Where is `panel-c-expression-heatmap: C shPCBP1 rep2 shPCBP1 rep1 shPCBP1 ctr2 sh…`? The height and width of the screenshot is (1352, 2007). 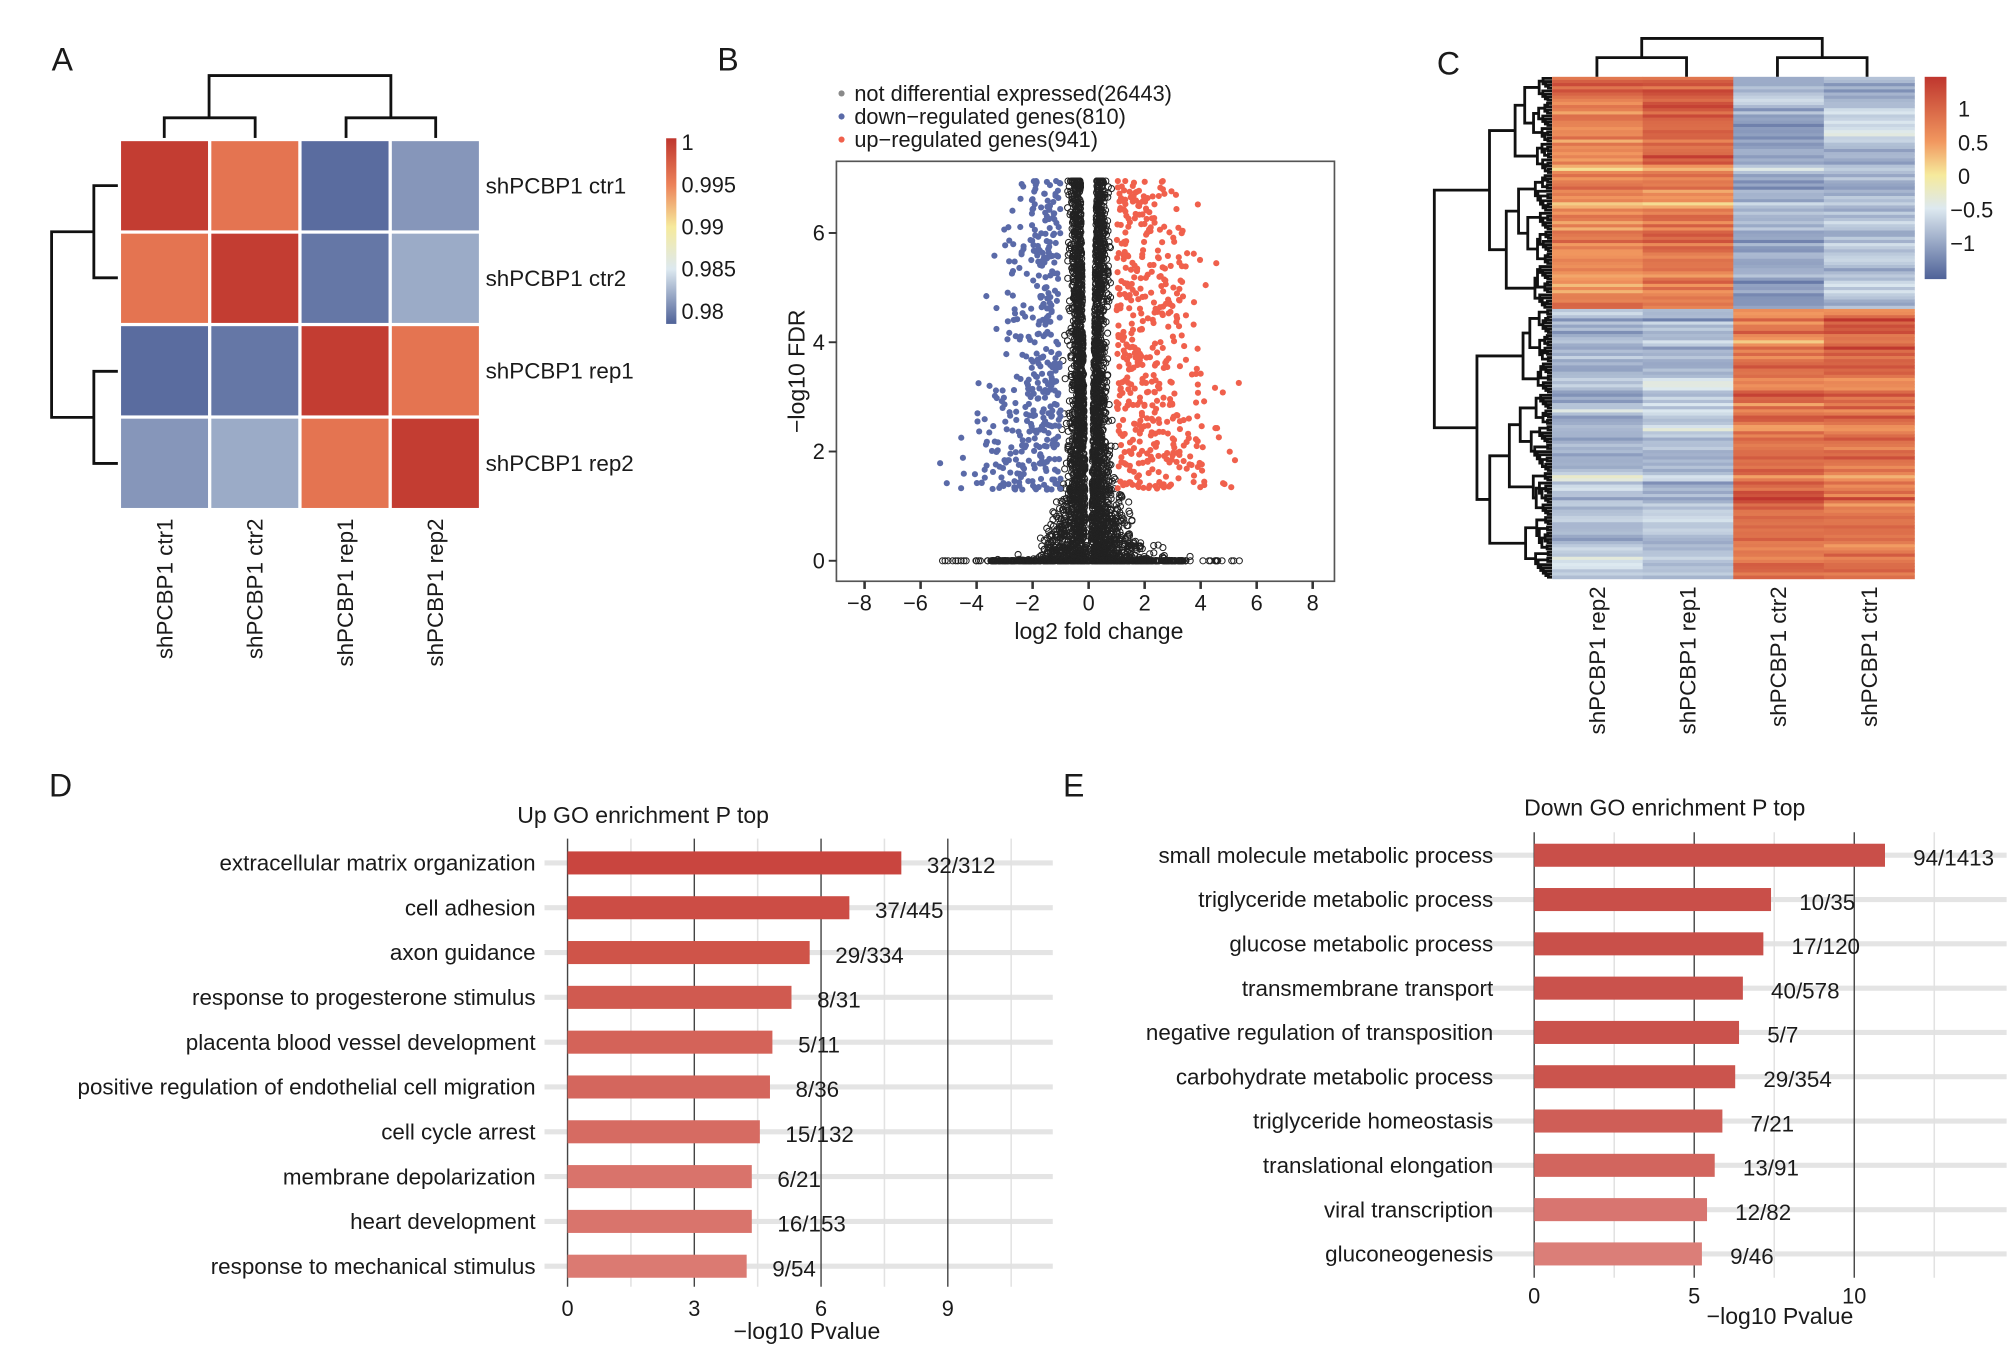 panel-c-expression-heatmap: C shPCBP1 rep2 shPCBP1 rep1 shPCBP1 ctr2 sh… is located at coordinates (1712, 385).